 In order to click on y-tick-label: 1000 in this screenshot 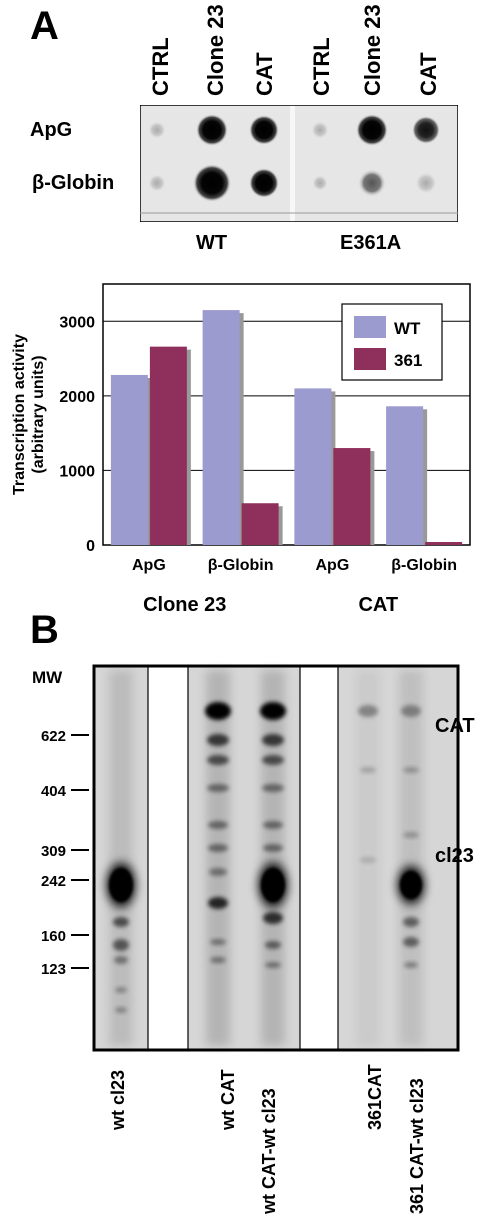, I will do `click(77, 471)`.